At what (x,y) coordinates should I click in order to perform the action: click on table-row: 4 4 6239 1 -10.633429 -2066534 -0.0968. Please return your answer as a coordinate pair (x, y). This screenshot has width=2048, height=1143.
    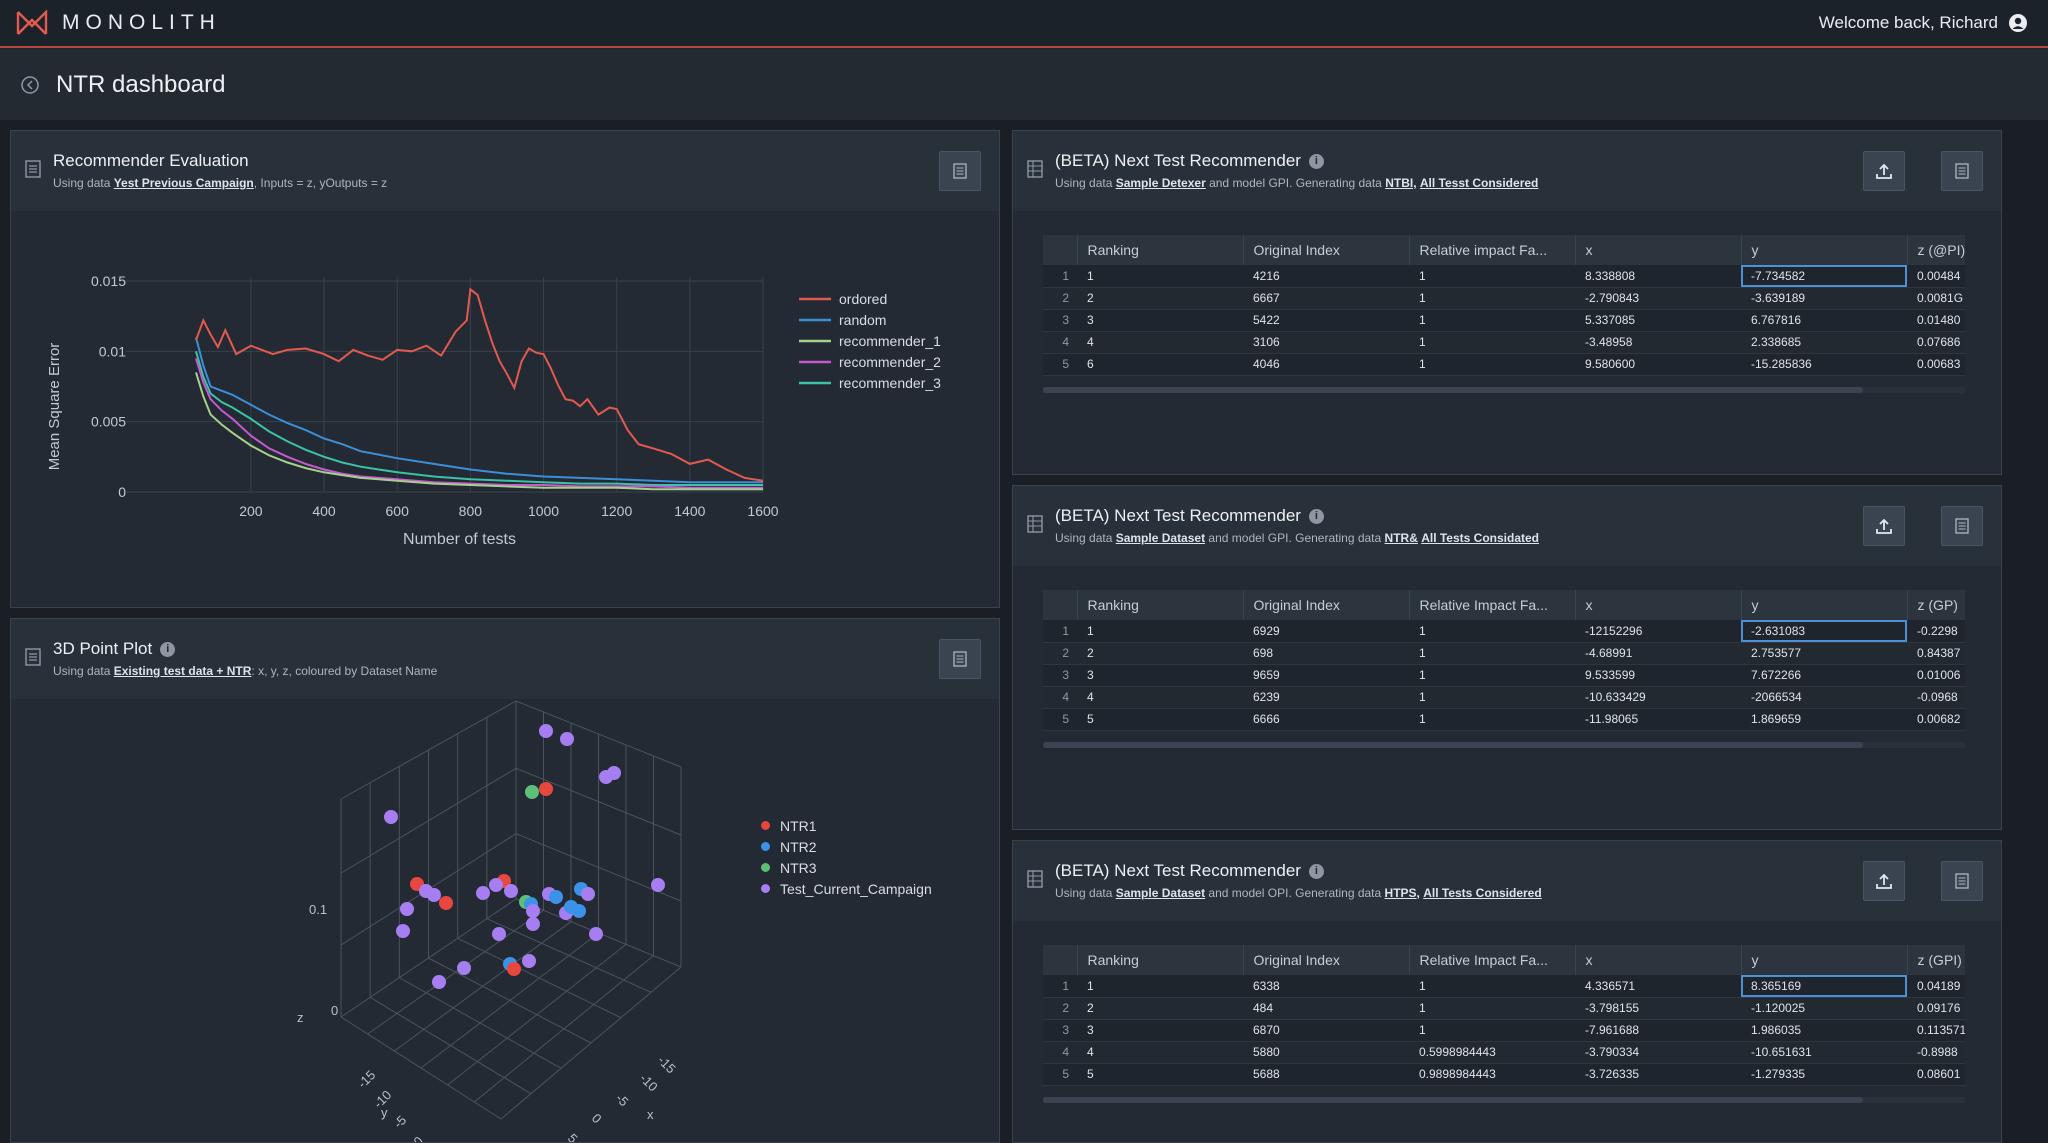
    Looking at the image, I should click on (1504, 697).